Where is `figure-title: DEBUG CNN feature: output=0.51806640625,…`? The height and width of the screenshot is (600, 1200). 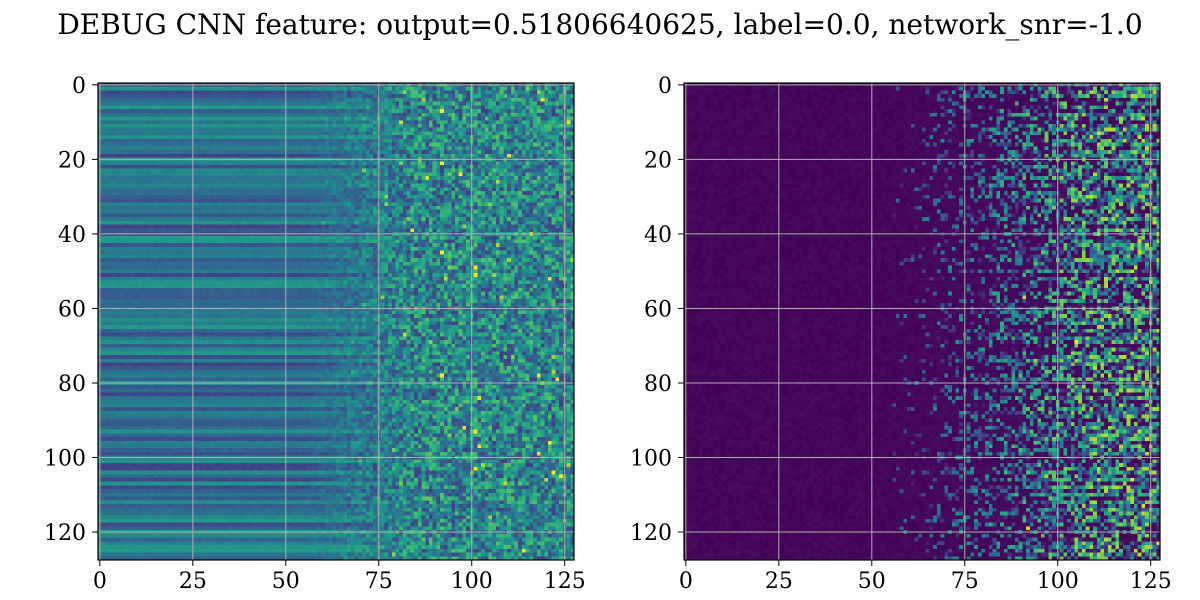 figure-title: DEBUG CNN feature: output=0.51806640625,… is located at coordinates (600, 24).